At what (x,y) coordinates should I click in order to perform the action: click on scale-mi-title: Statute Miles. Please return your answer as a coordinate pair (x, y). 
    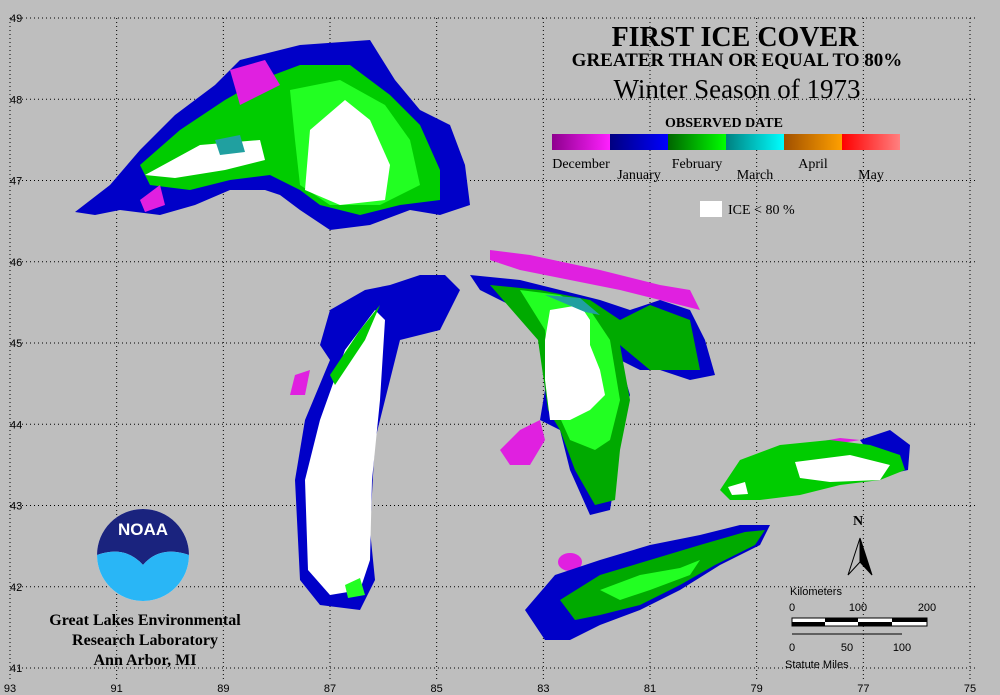
    Looking at the image, I should click on (817, 665).